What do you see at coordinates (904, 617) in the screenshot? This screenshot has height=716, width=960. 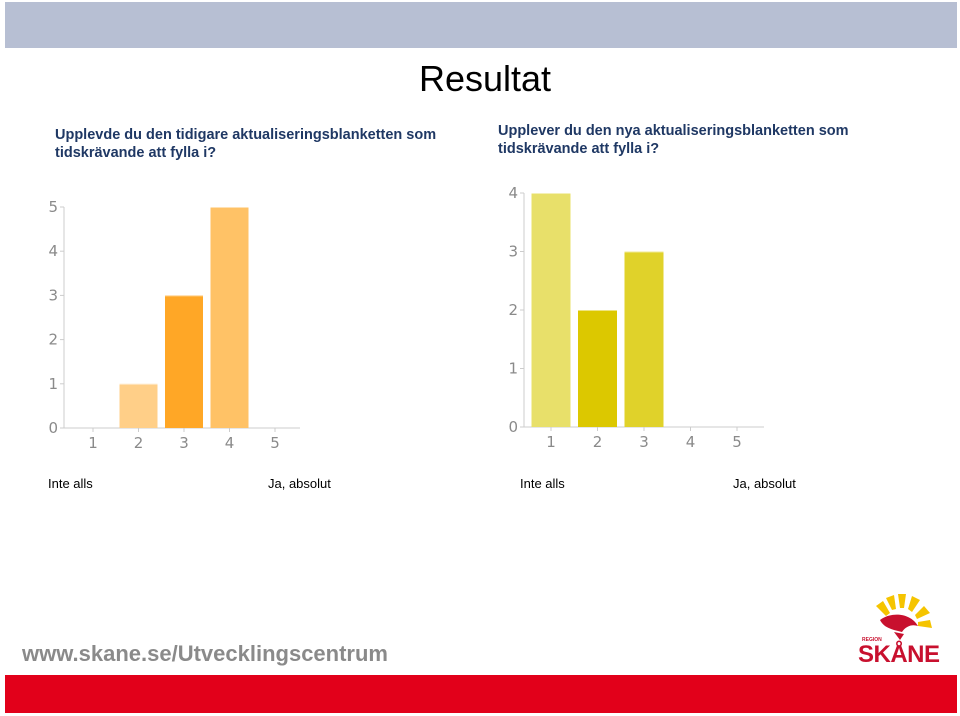 I see `region-skane-logo-icon` at bounding box center [904, 617].